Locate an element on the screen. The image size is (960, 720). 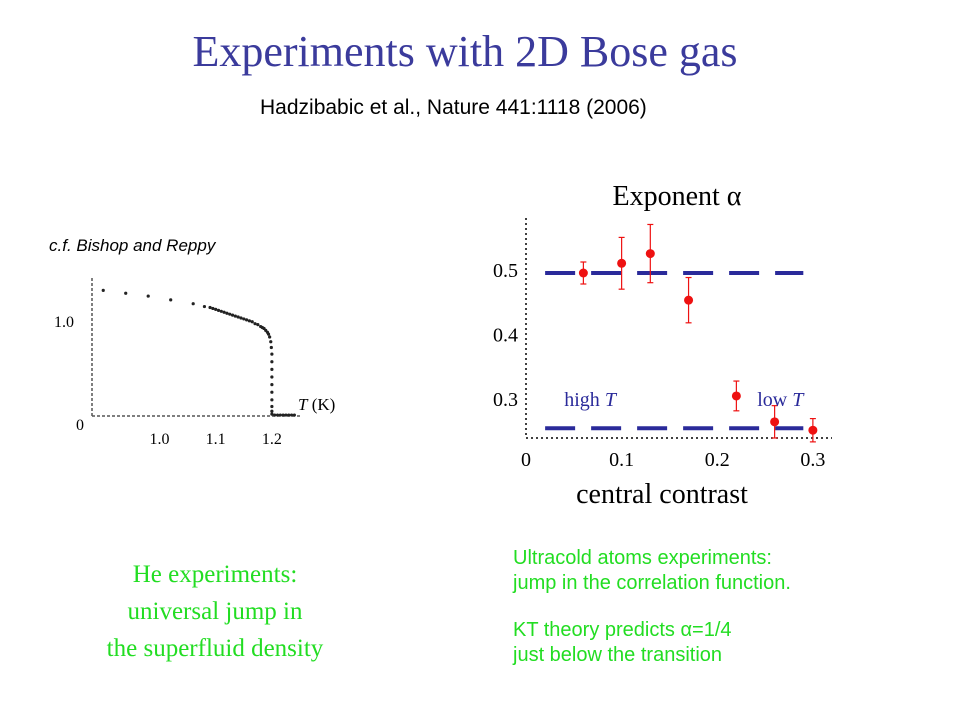
ultracold-caption-line: jump in the correlation function. is located at coordinates (652, 583).